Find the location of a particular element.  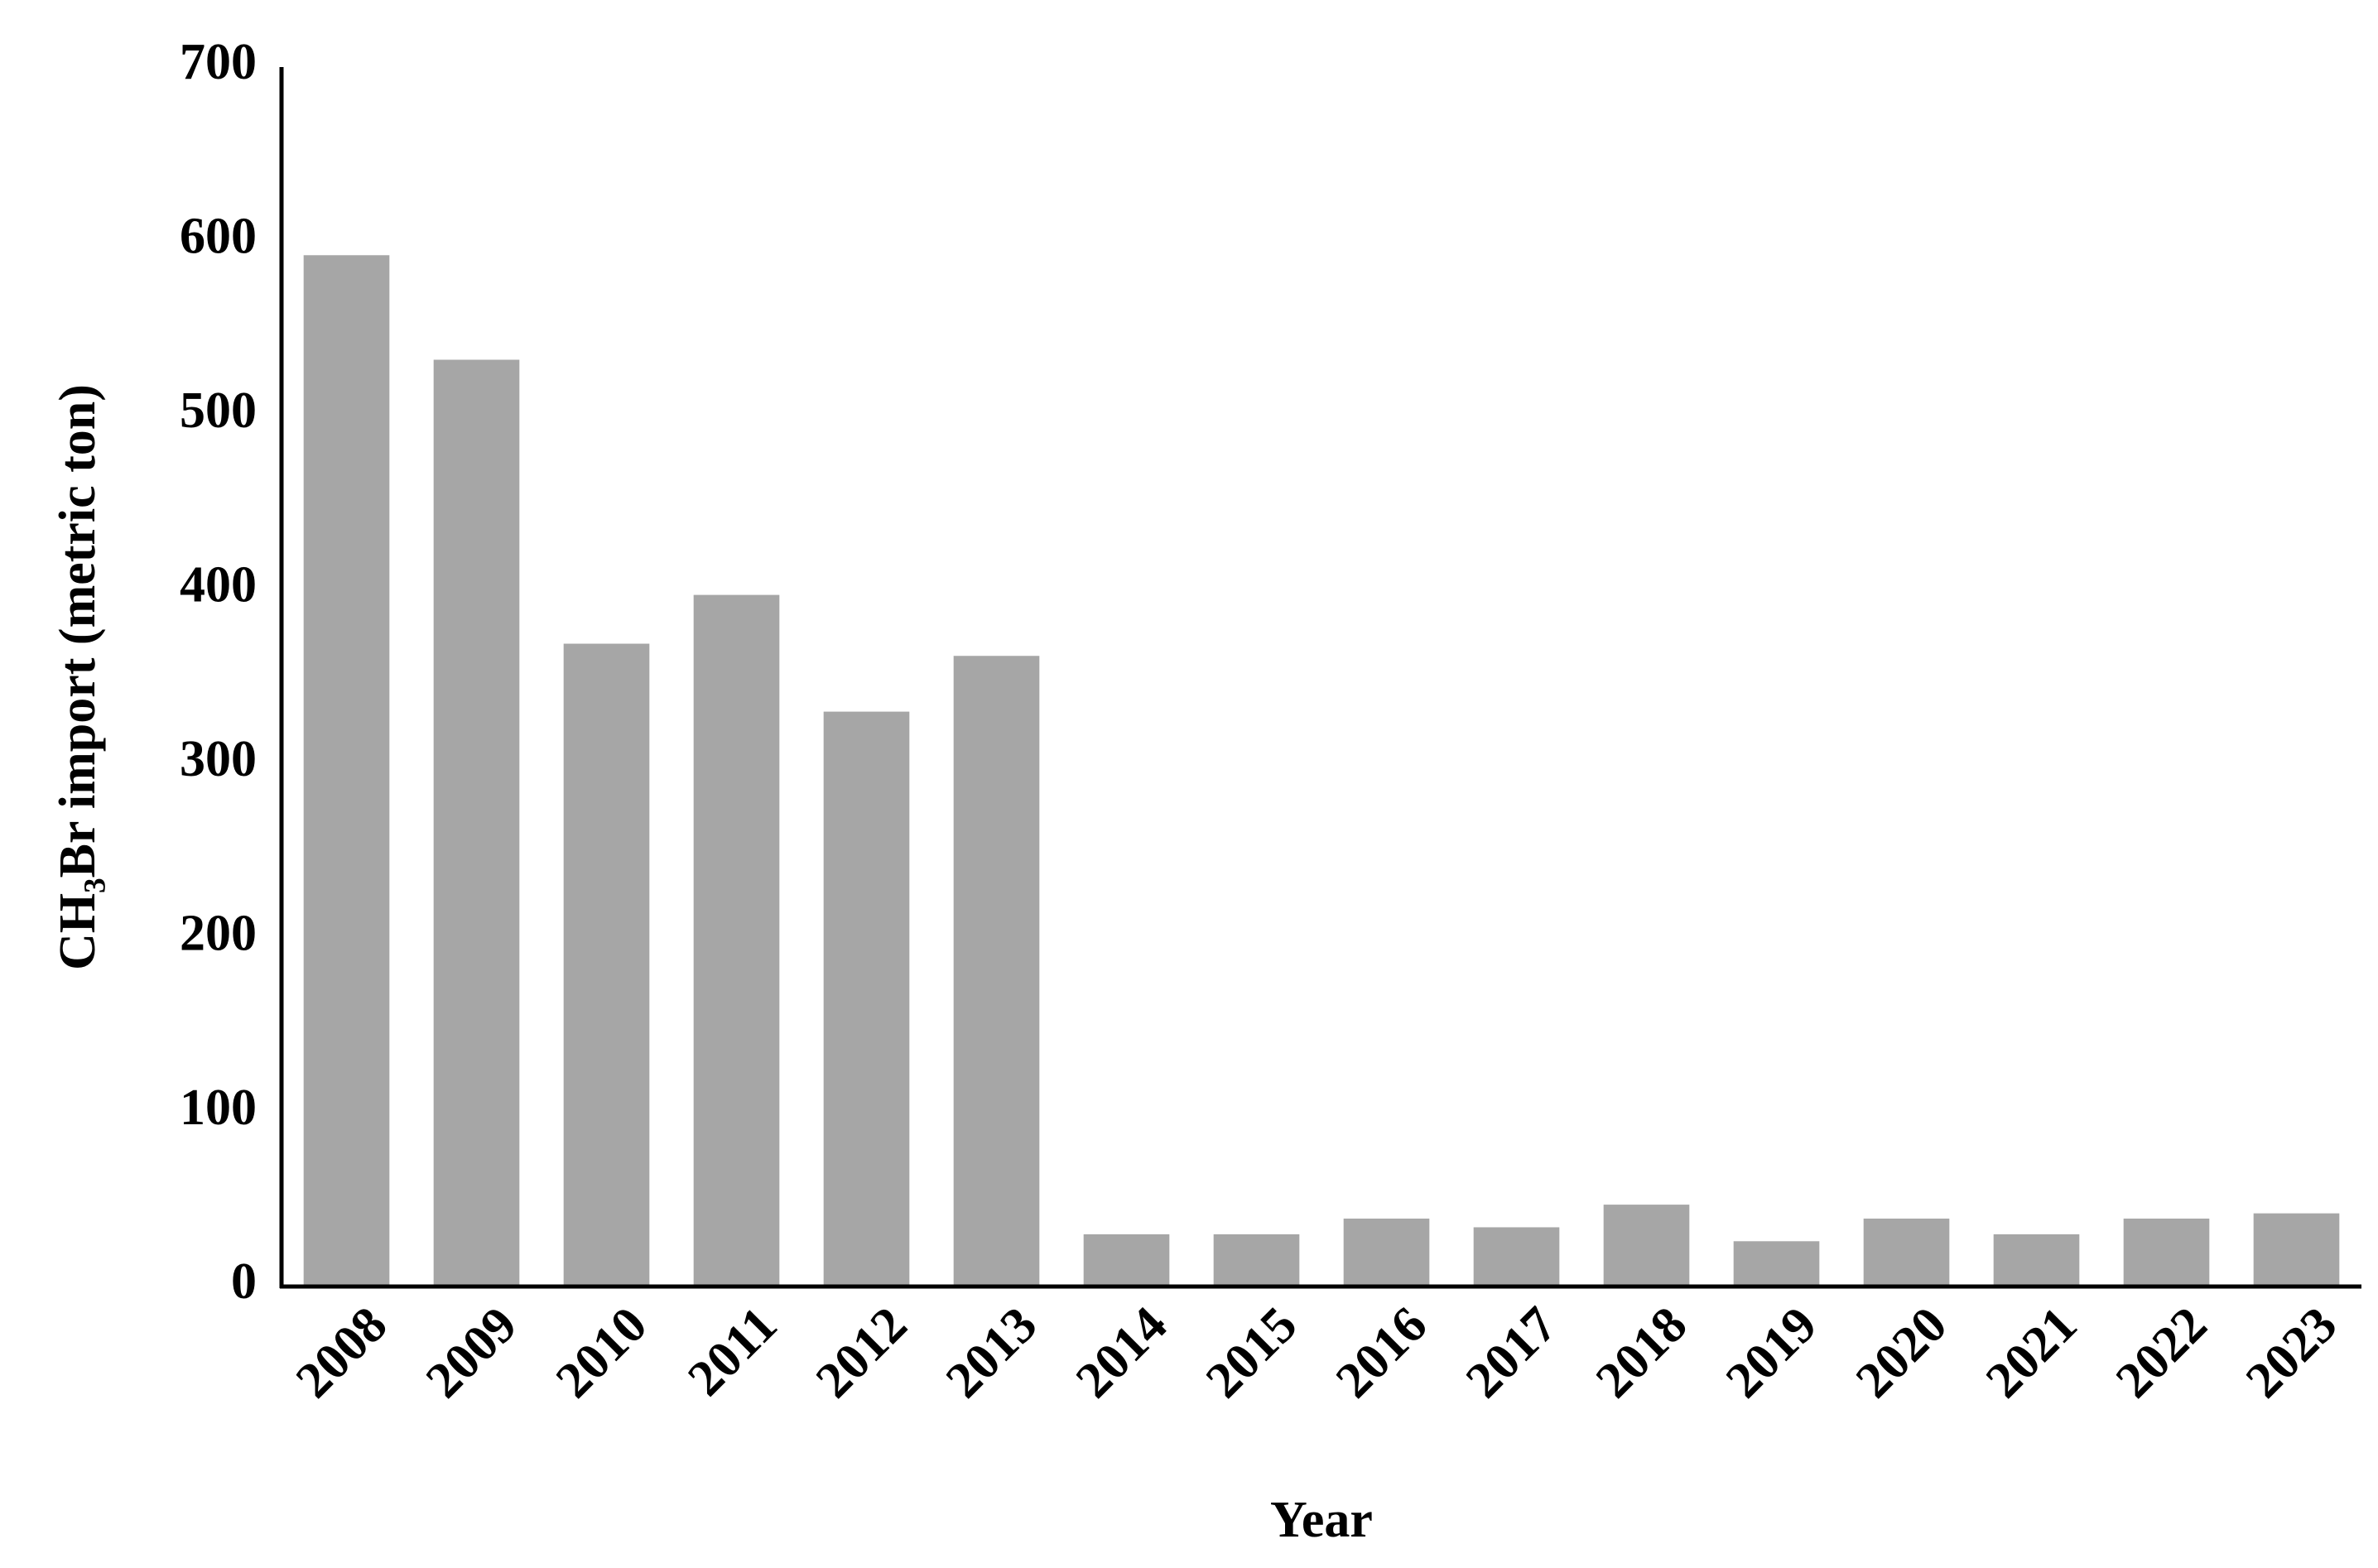

x-tick-label: 2009 is located at coordinates (472, 1352).